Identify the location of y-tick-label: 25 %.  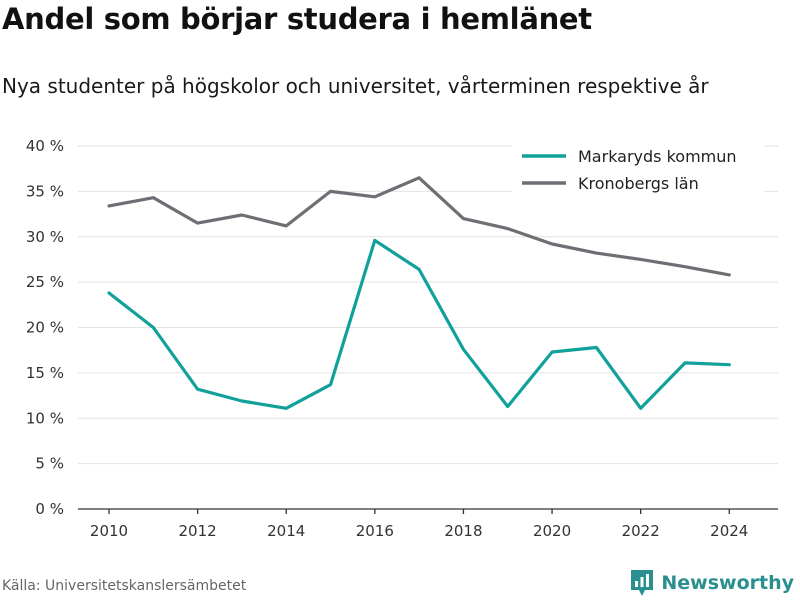
(45, 282).